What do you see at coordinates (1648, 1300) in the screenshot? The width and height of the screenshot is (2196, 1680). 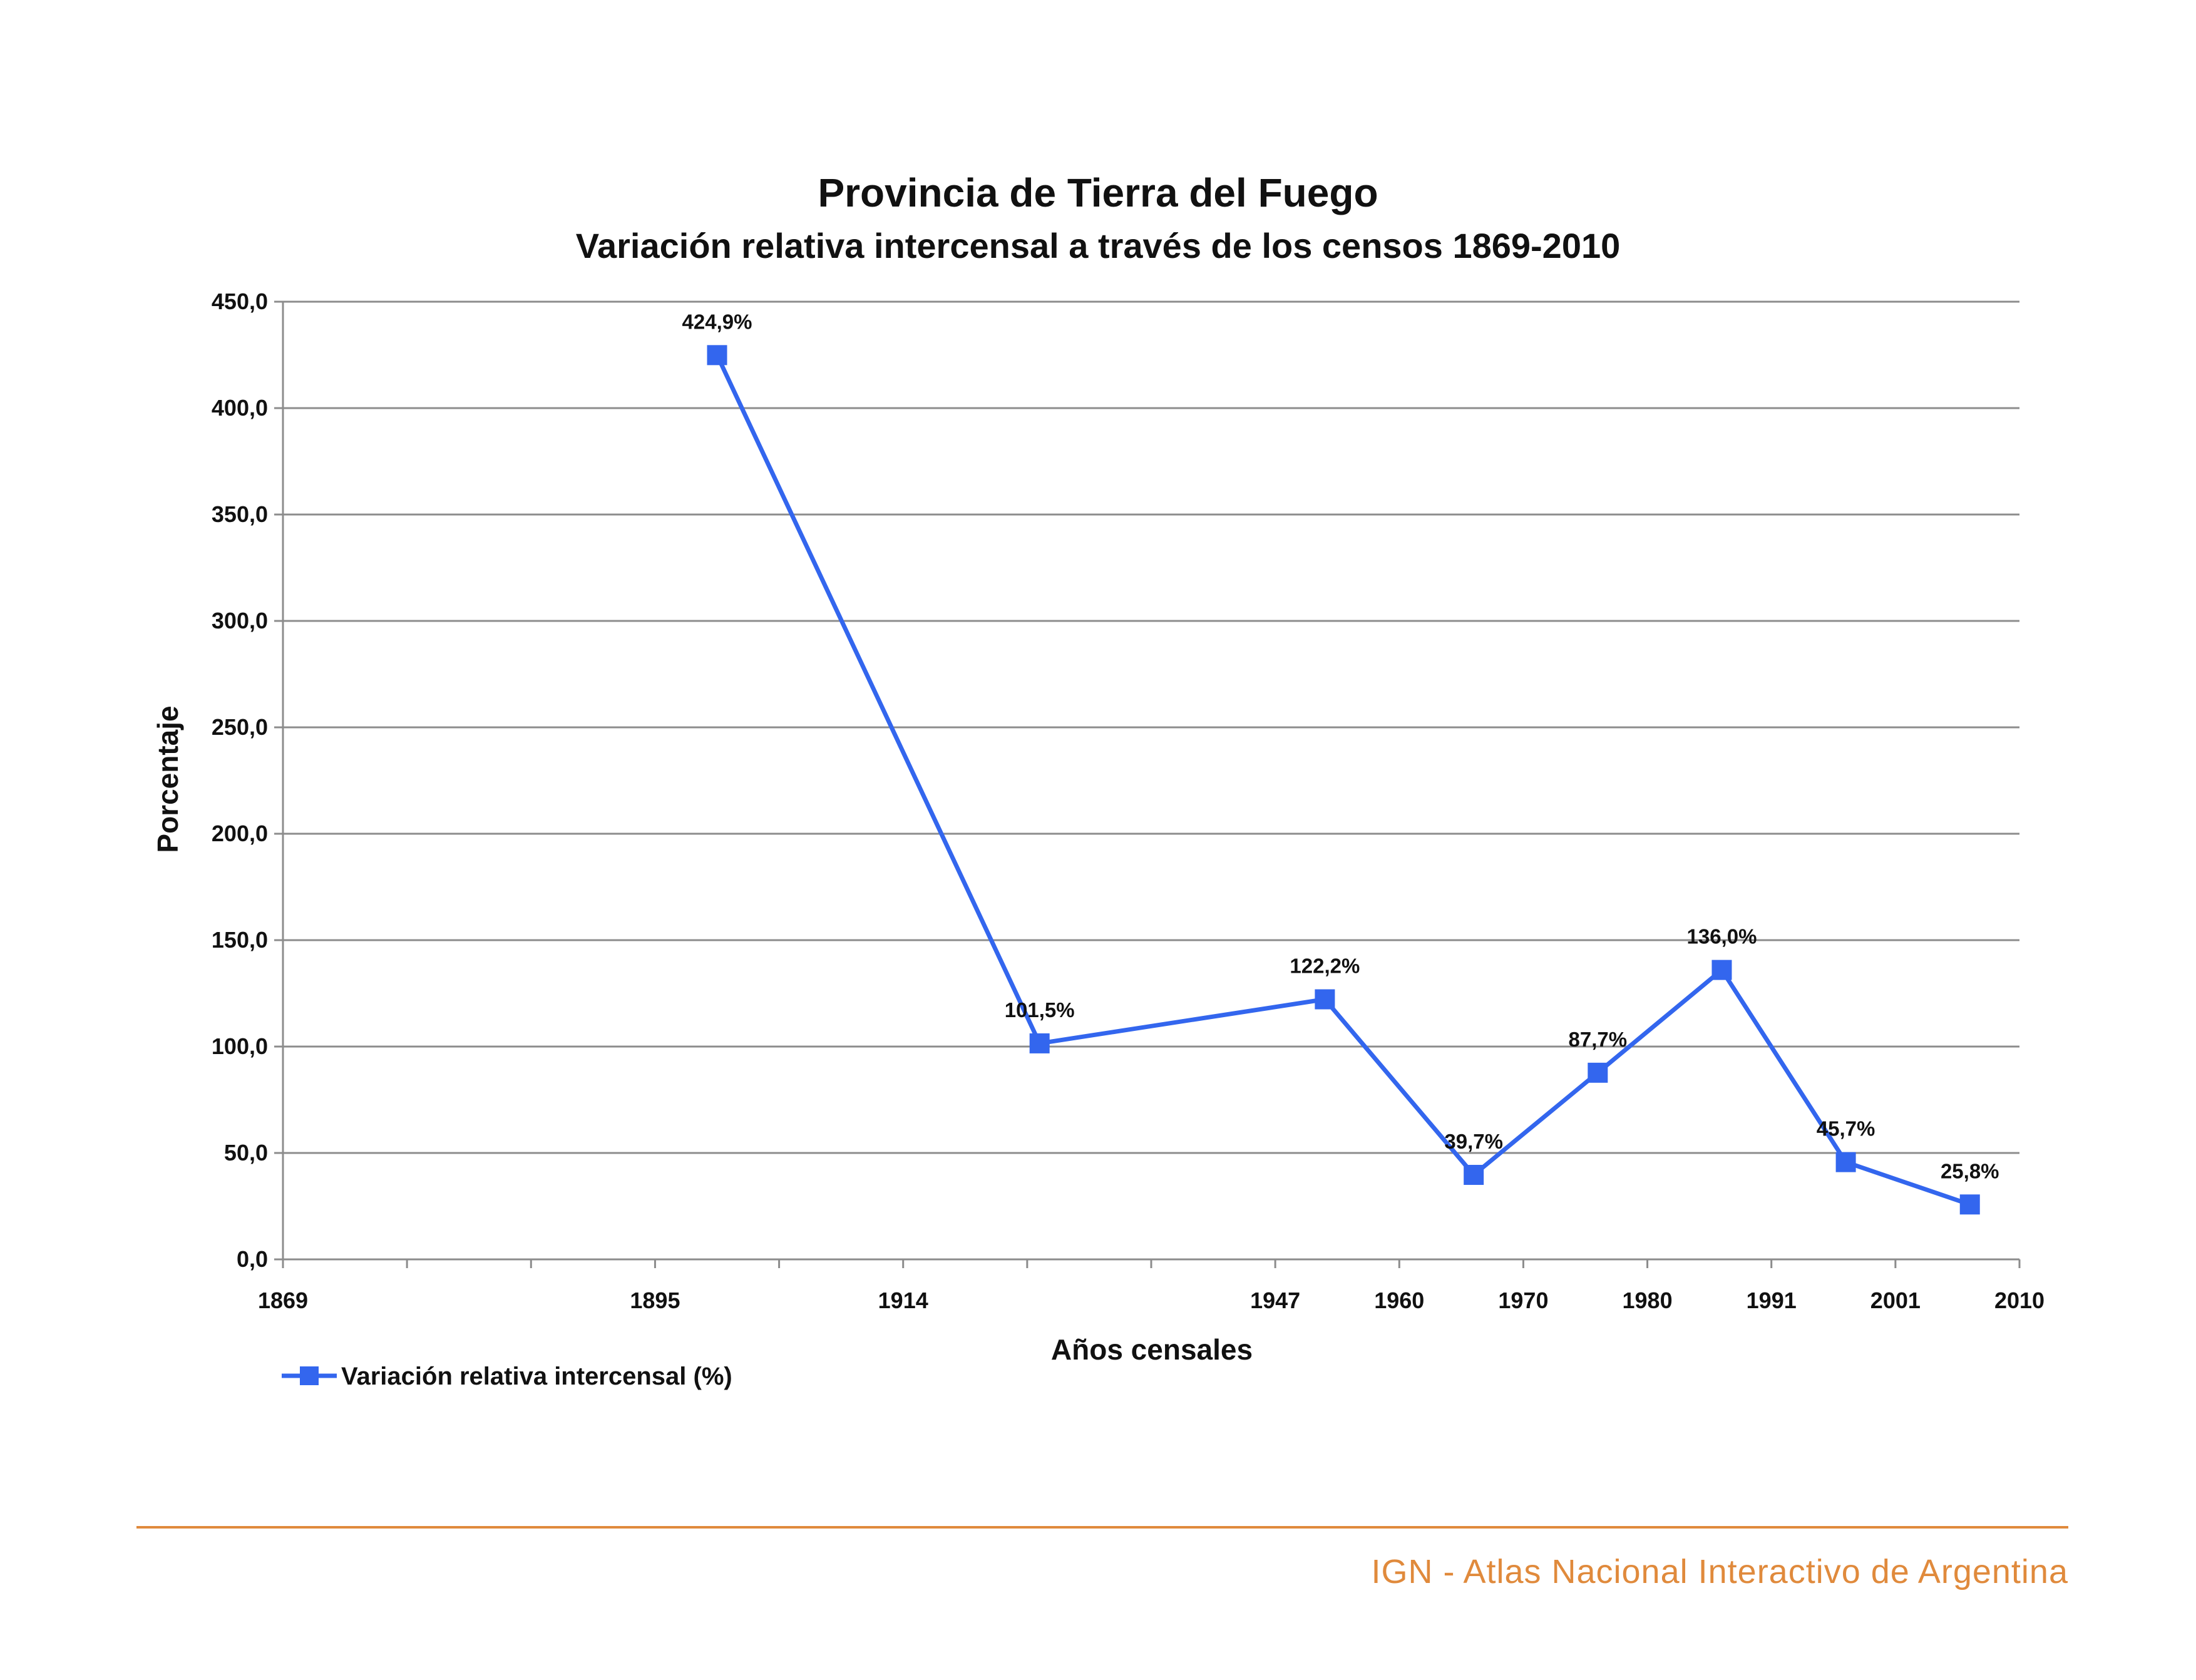 I see `x-tick-label: 1980` at bounding box center [1648, 1300].